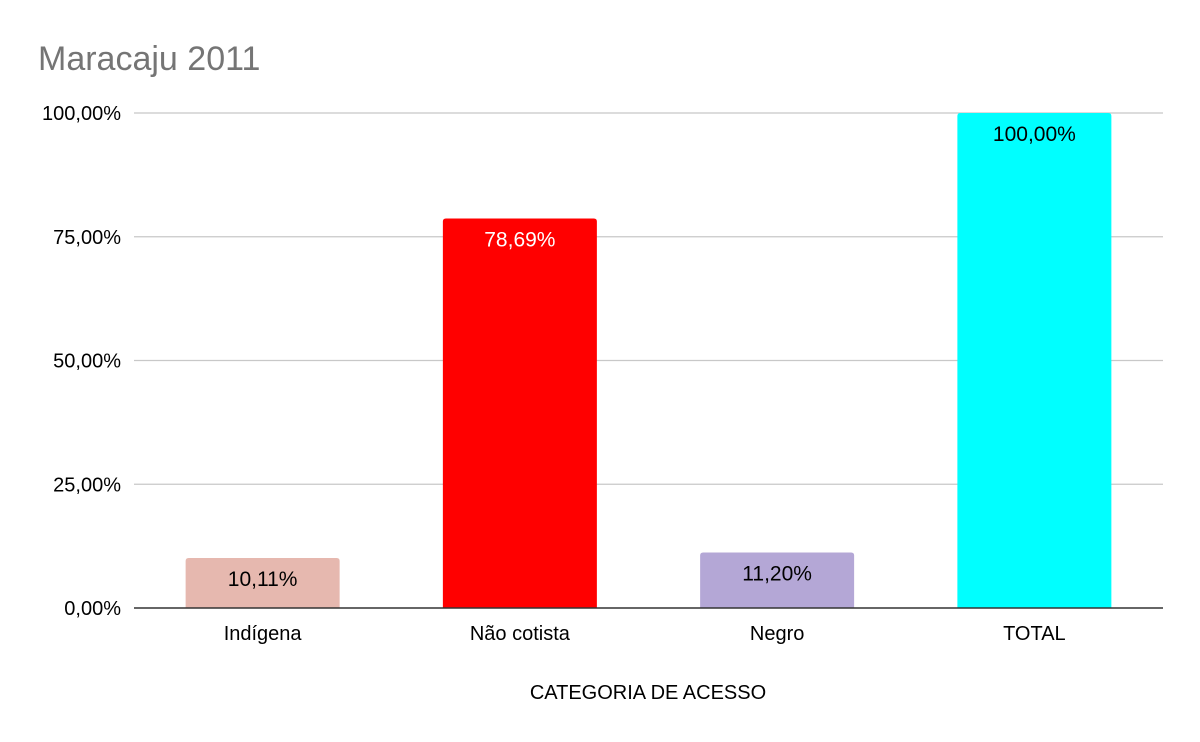  I want to click on bar-indígena, so click(262, 582).